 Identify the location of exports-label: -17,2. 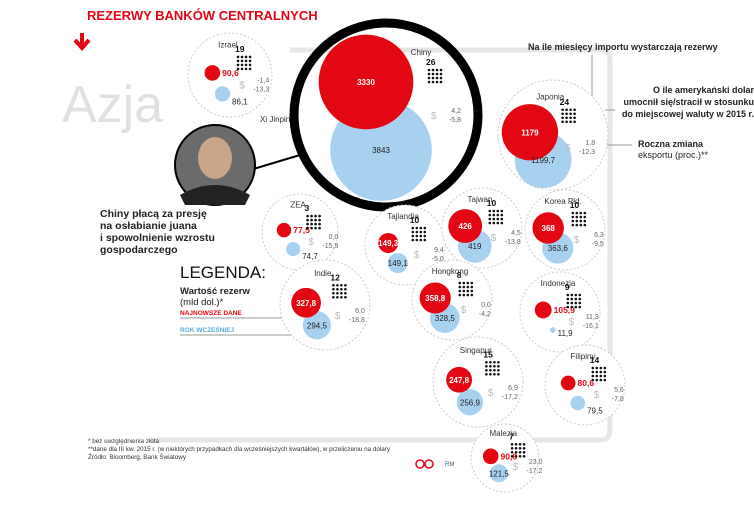
(535, 471).